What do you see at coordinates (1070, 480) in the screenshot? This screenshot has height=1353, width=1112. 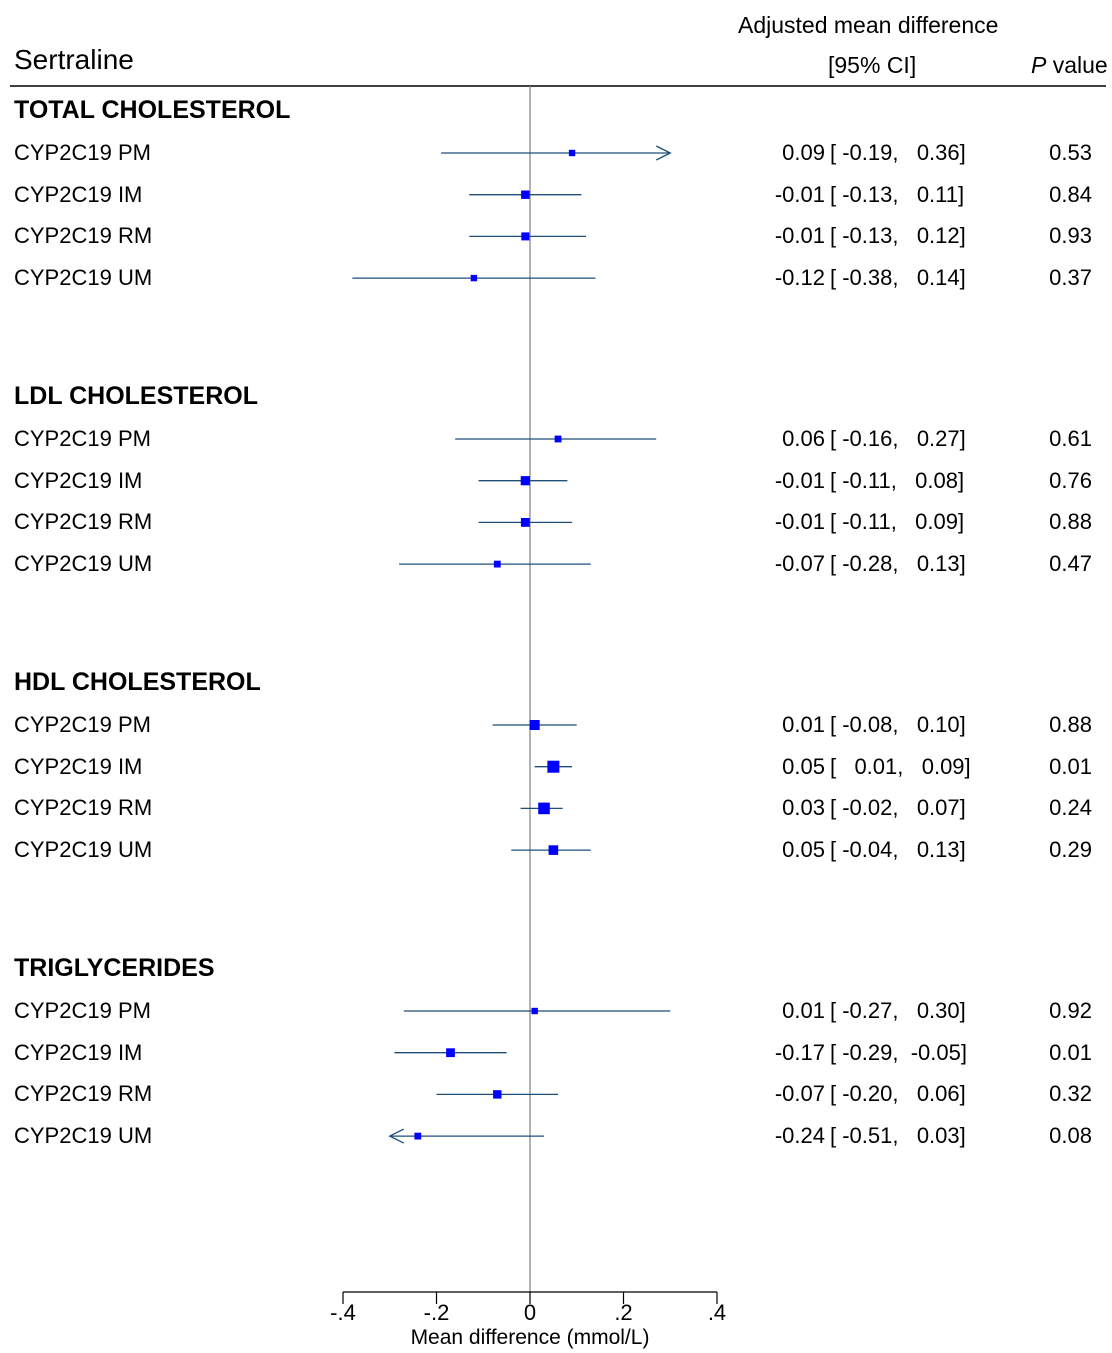 I see `p-value: 0.76` at bounding box center [1070, 480].